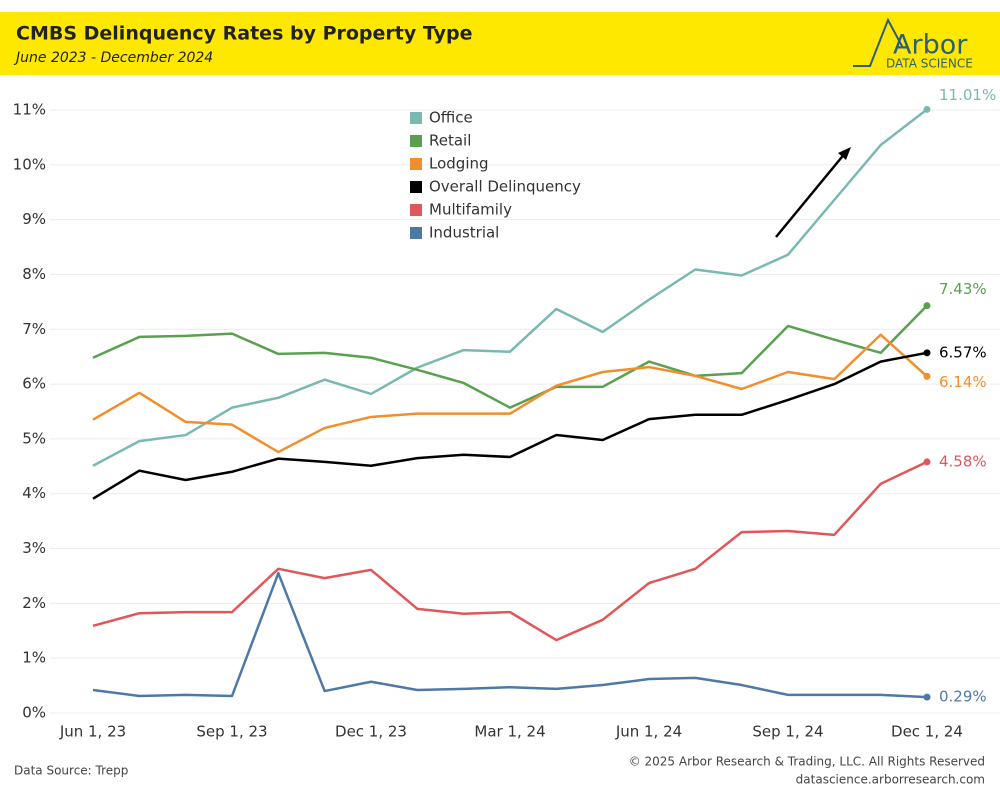 This screenshot has height=804, width=1000. What do you see at coordinates (963, 352) in the screenshot?
I see `value-label: 6.57%` at bounding box center [963, 352].